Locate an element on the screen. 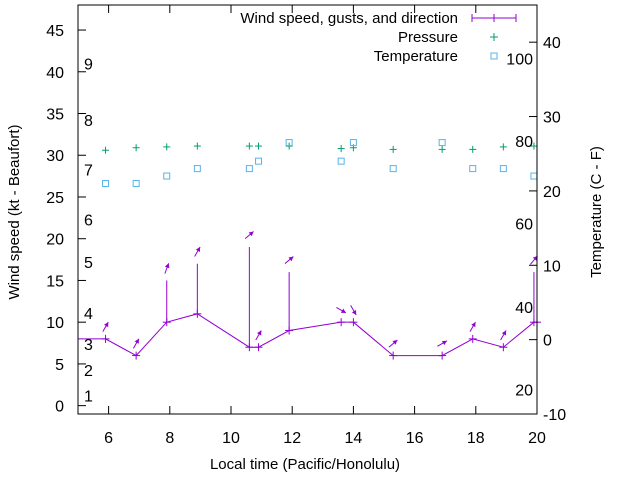  beaufort-label: 7 is located at coordinates (88, 170).